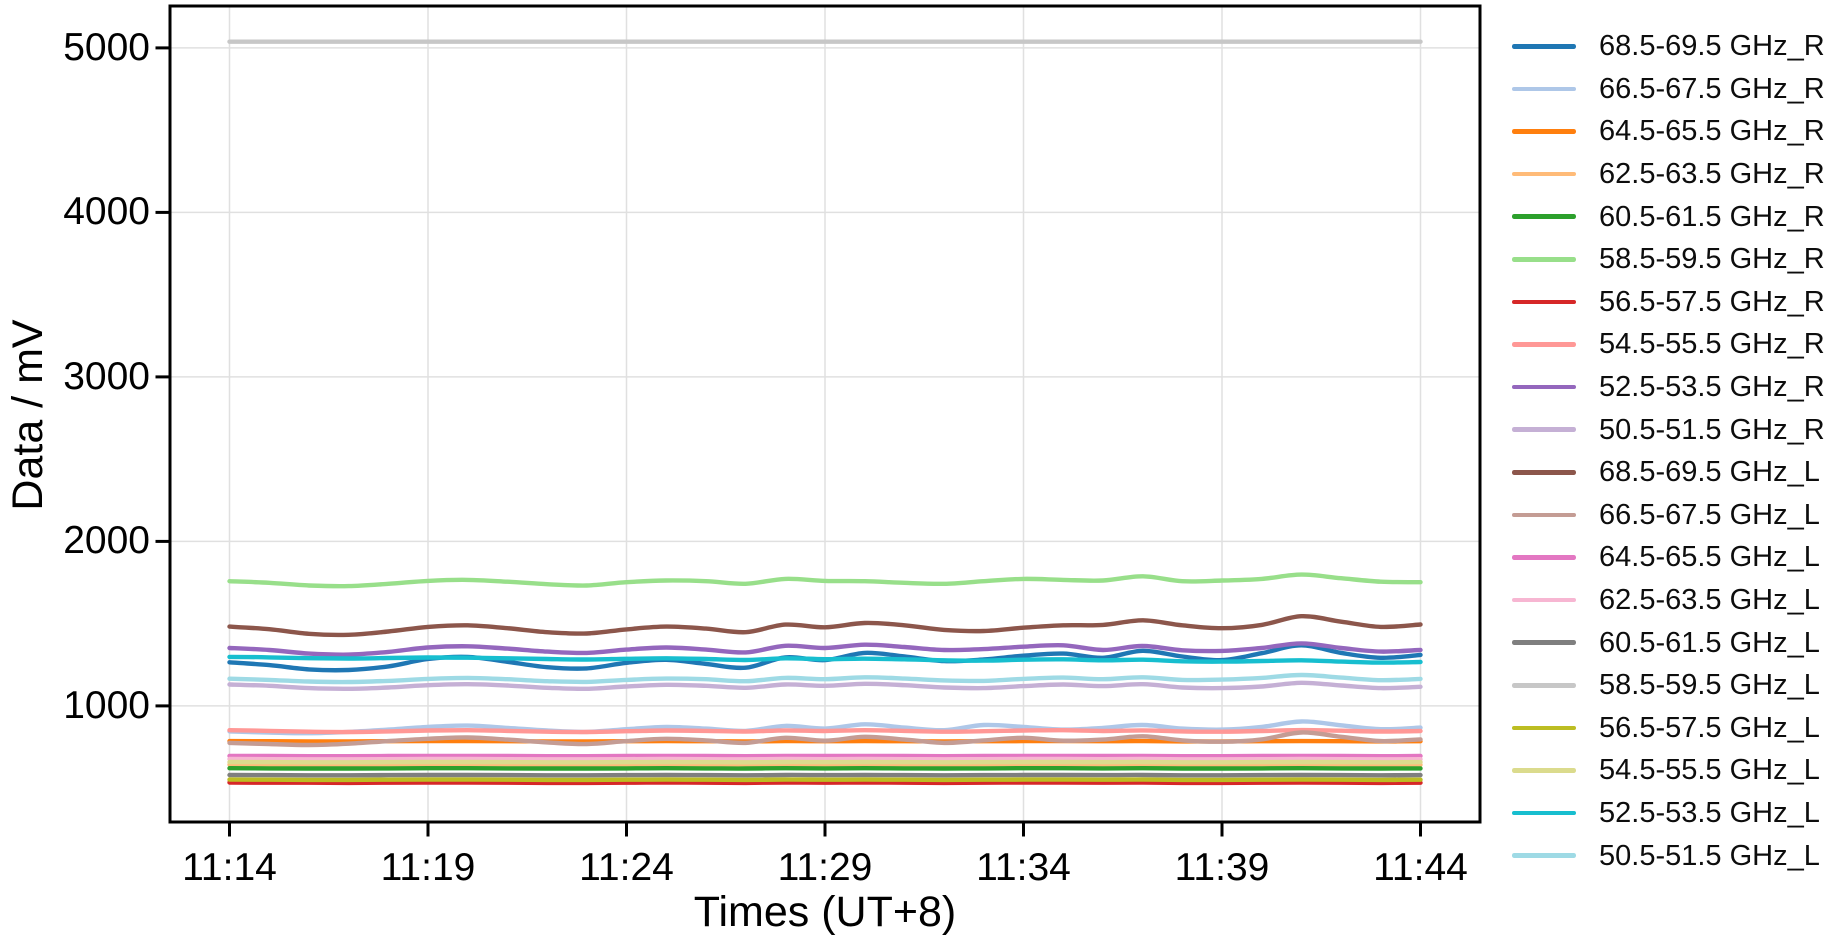 The height and width of the screenshot is (941, 1847). I want to click on x-tick-label: 11:34, so click(1023, 867).